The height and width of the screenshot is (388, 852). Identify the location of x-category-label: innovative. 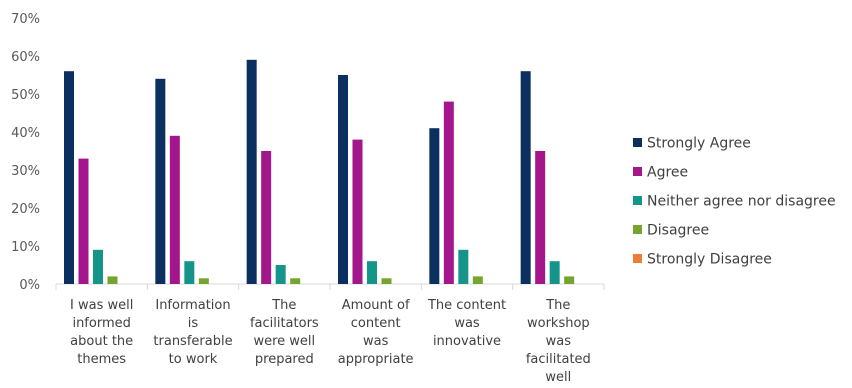
(467, 341).